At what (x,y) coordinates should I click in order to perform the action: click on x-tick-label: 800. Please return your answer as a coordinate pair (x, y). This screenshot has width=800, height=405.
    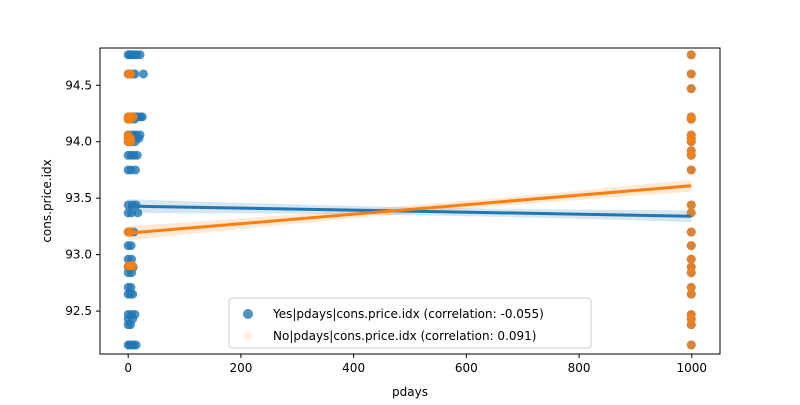
    Looking at the image, I should click on (579, 368).